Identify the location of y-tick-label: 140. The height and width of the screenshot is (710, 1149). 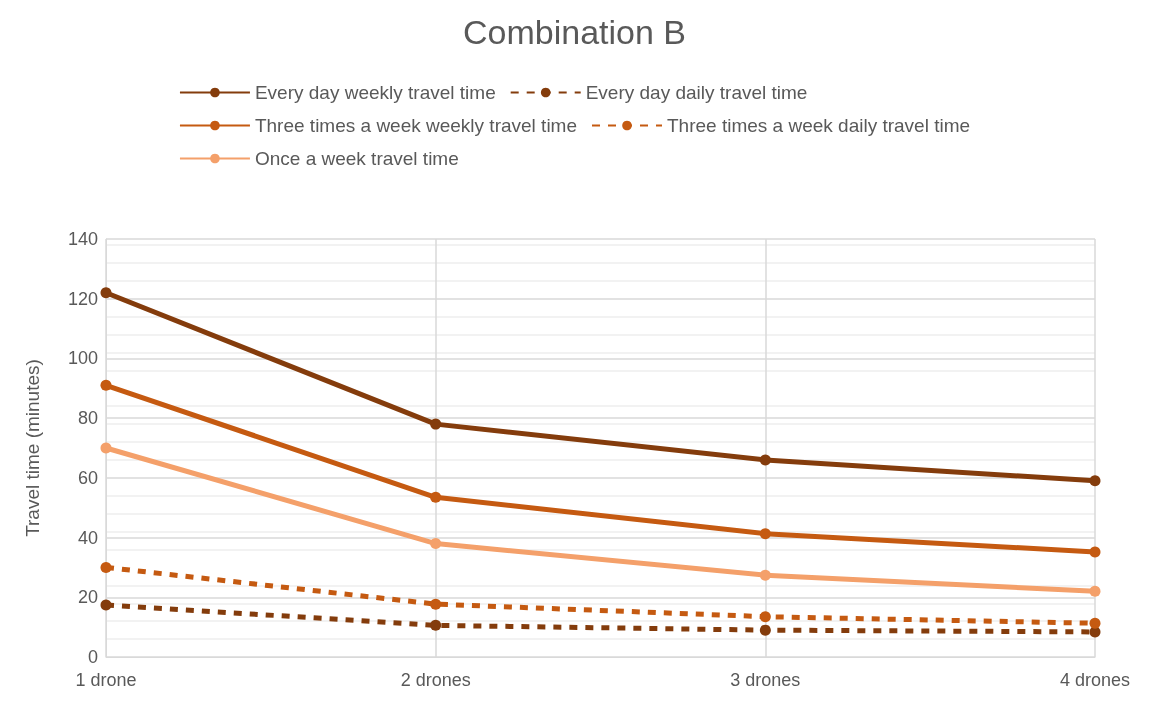
(82, 239).